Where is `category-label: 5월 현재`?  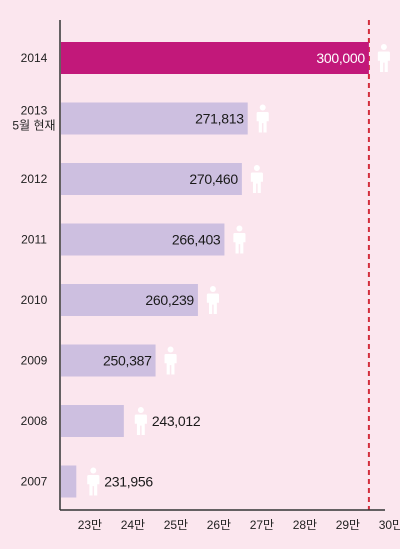 category-label: 5월 현재 is located at coordinates (33, 126).